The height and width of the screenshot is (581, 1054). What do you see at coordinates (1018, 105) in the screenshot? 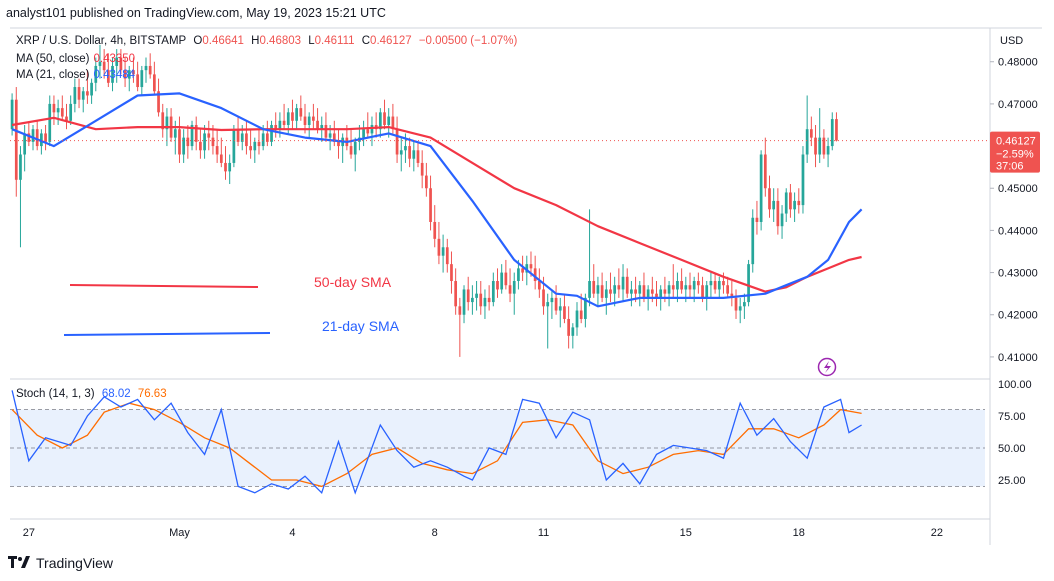
I see `price-tick-label: 0.47000` at bounding box center [1018, 105].